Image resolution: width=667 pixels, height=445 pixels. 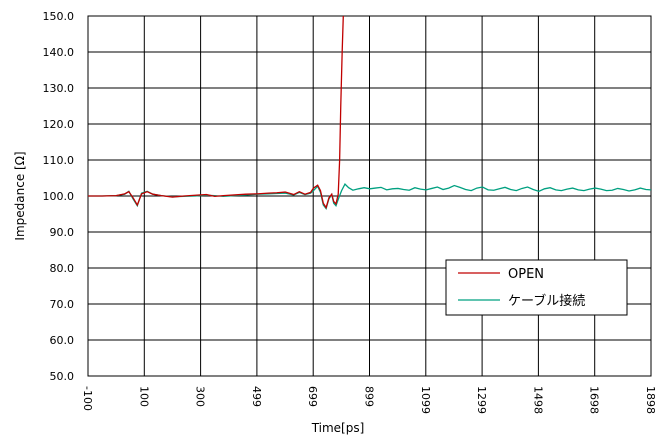 What do you see at coordinates (256, 396) in the screenshot?
I see `x-tick-label: 499` at bounding box center [256, 396].